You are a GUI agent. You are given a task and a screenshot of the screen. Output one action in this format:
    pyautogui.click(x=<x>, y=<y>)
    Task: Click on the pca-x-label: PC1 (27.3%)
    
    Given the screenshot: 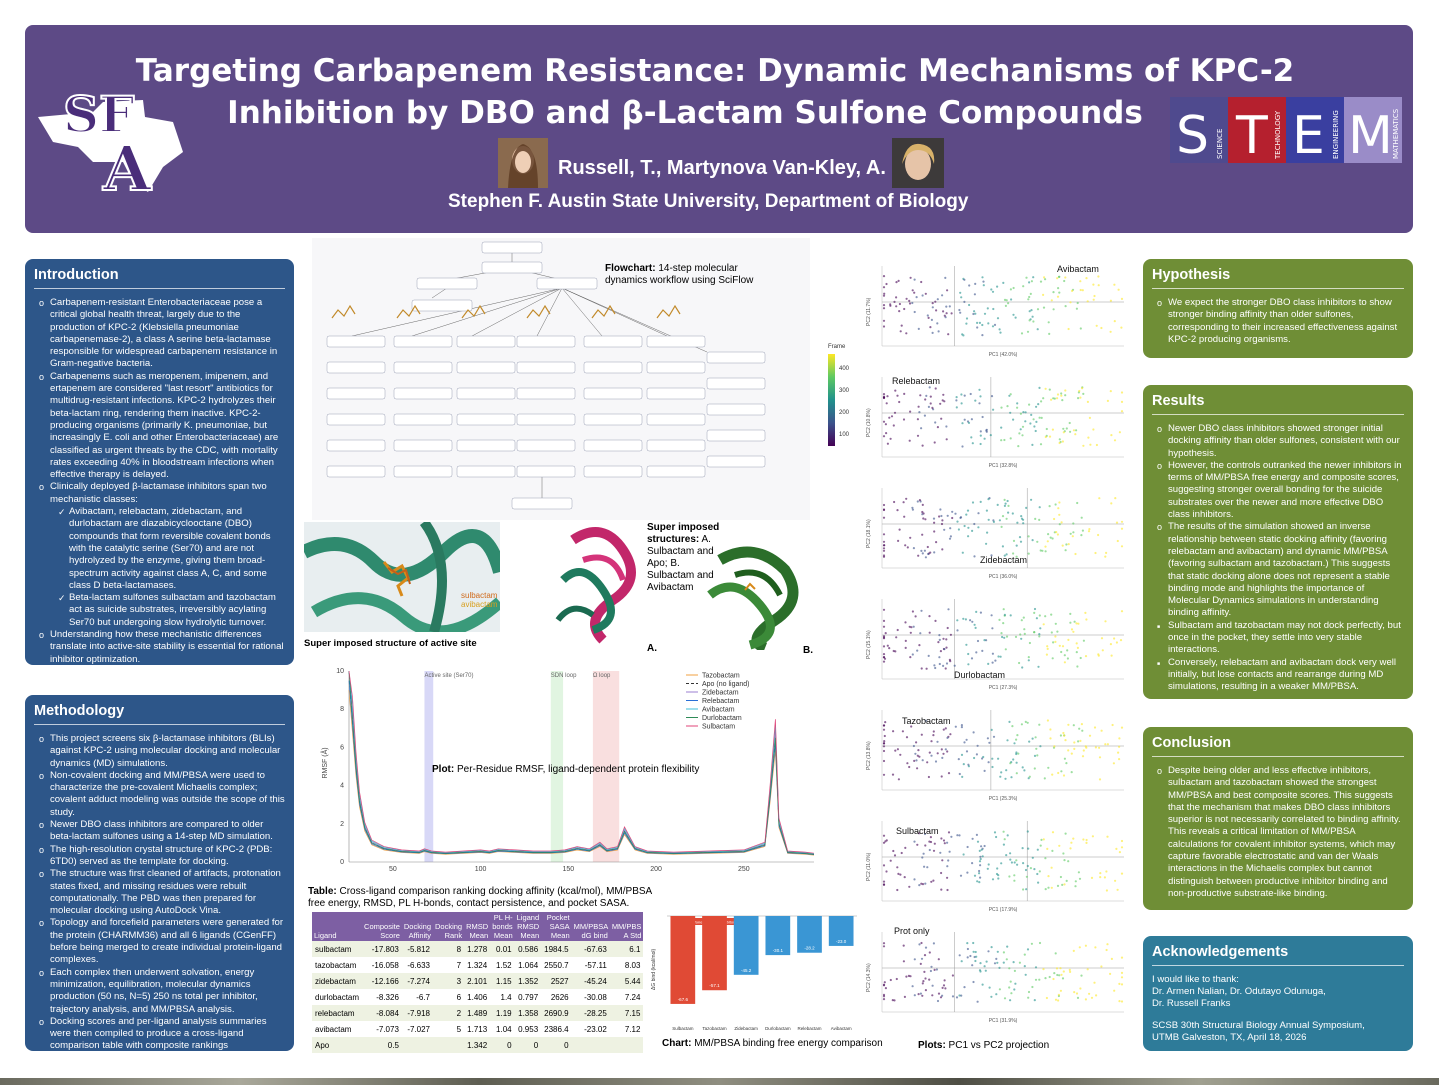 What is the action you would take?
    pyautogui.click(x=1003, y=688)
    